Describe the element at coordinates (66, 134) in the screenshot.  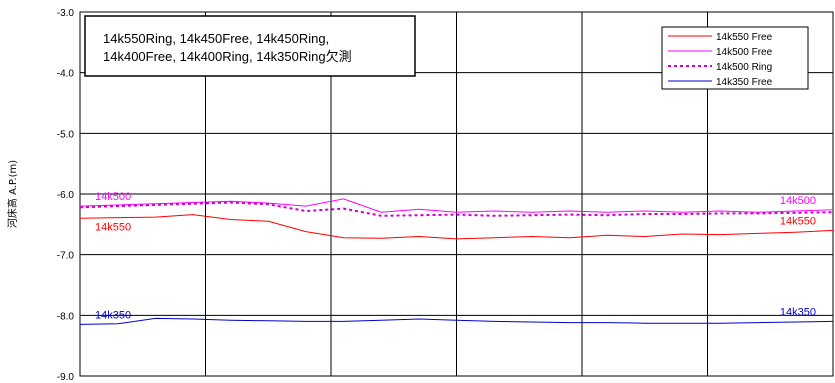
I see `y-tick-label: -5.0` at that location.